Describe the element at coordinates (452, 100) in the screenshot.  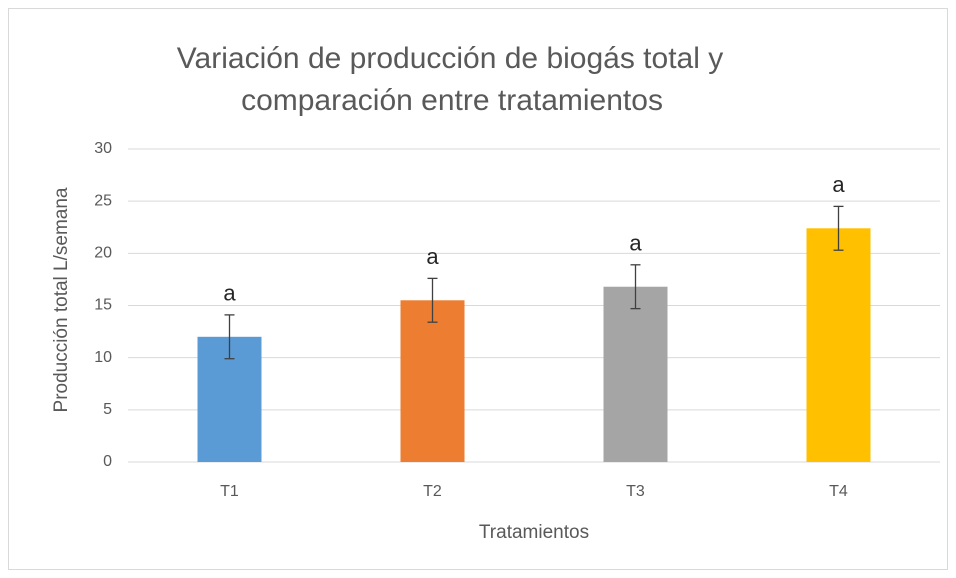
I see `chart-title: comparación entre tratamientos` at that location.